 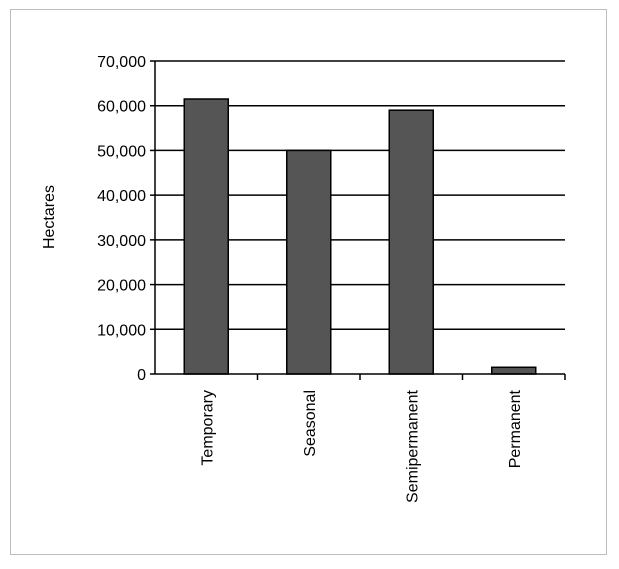 I want to click on x-category-label: Permanent, so click(x=515, y=428).